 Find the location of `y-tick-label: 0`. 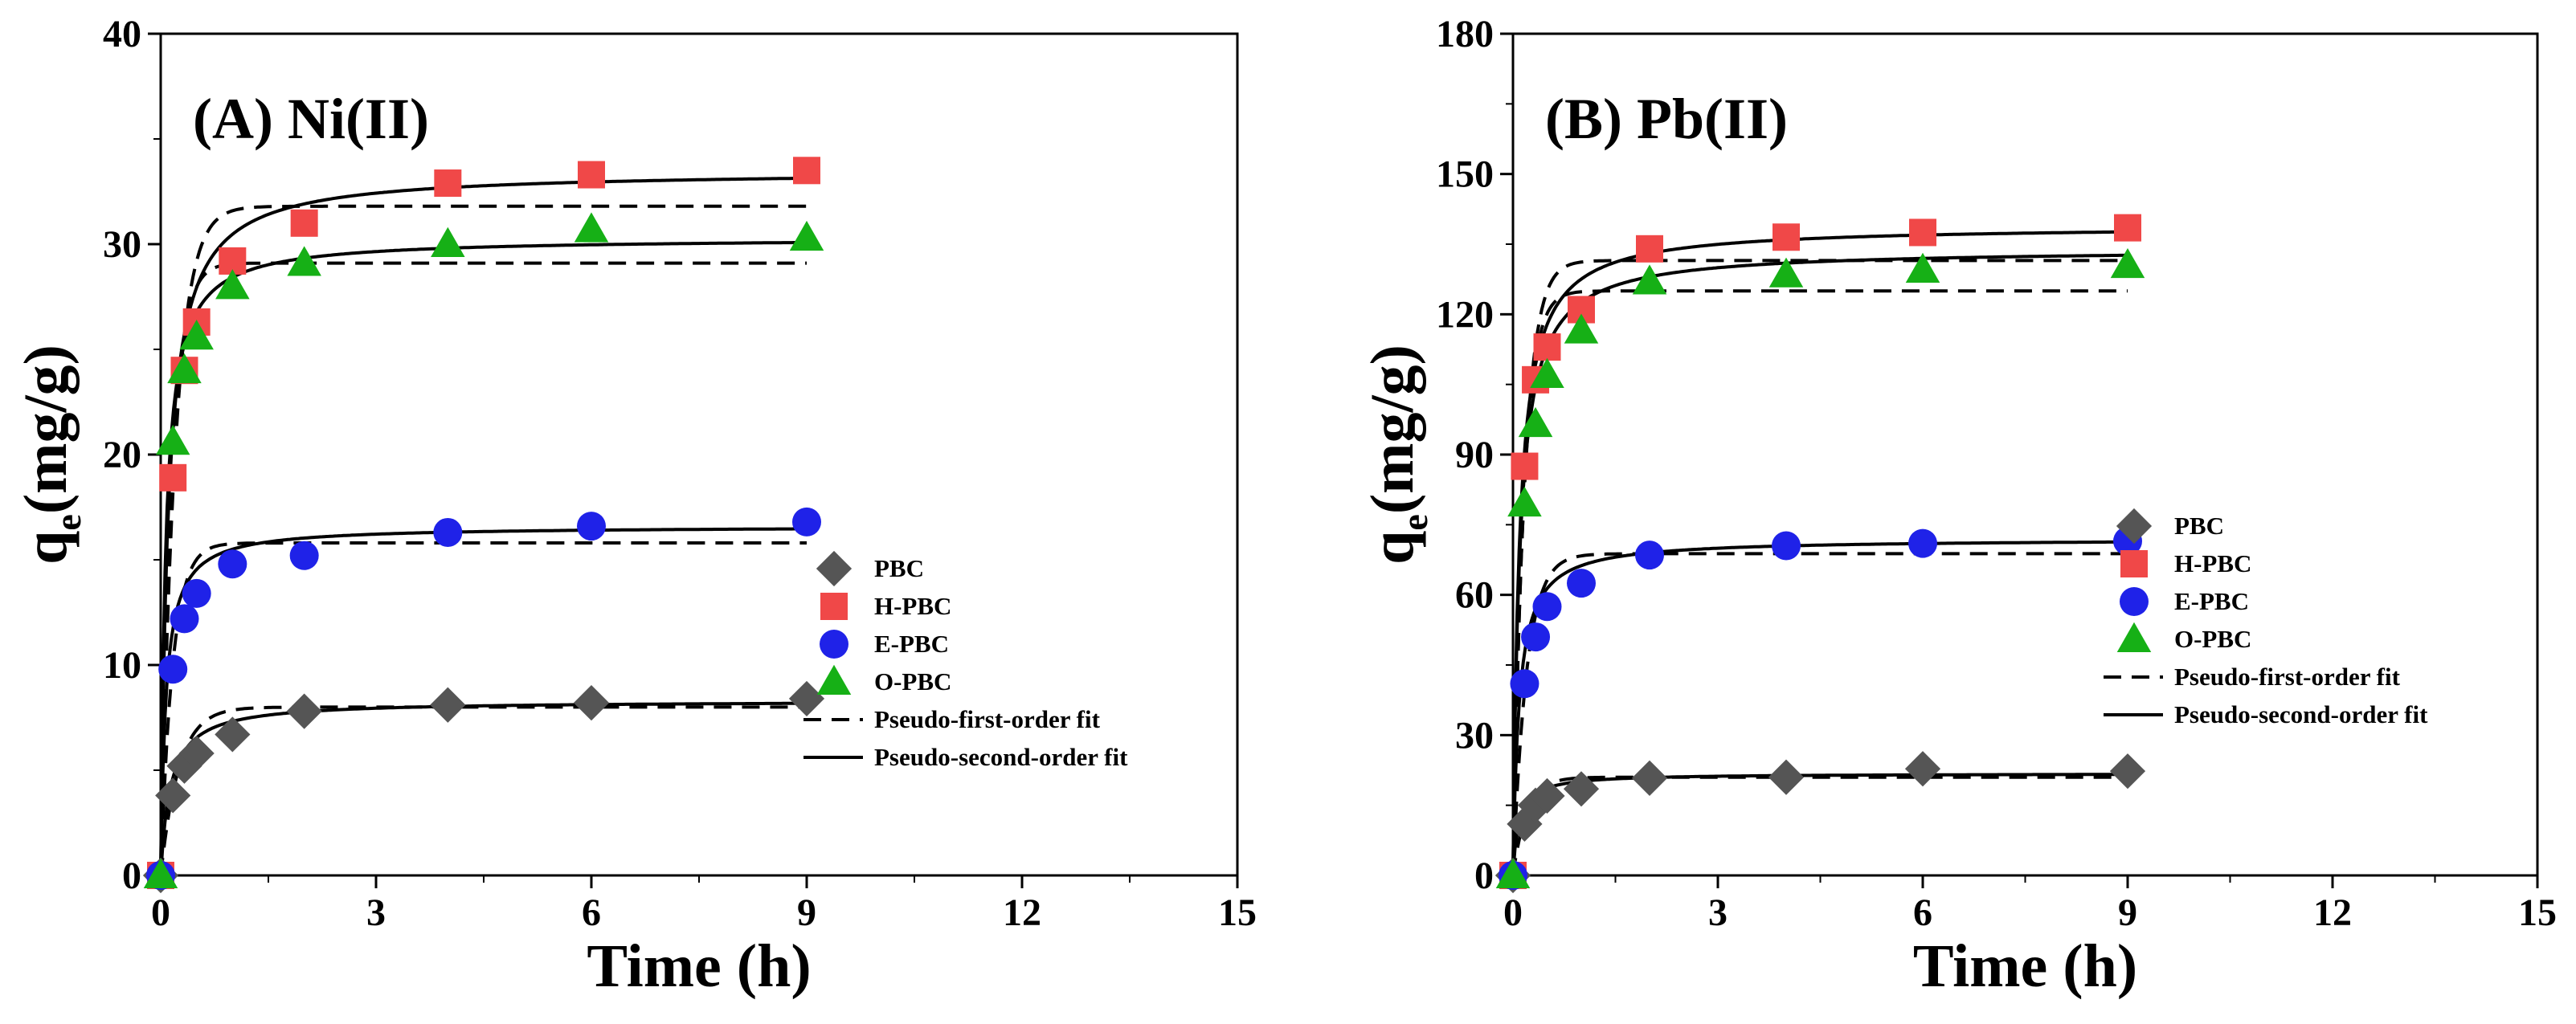

y-tick-label: 0 is located at coordinates (131, 876).